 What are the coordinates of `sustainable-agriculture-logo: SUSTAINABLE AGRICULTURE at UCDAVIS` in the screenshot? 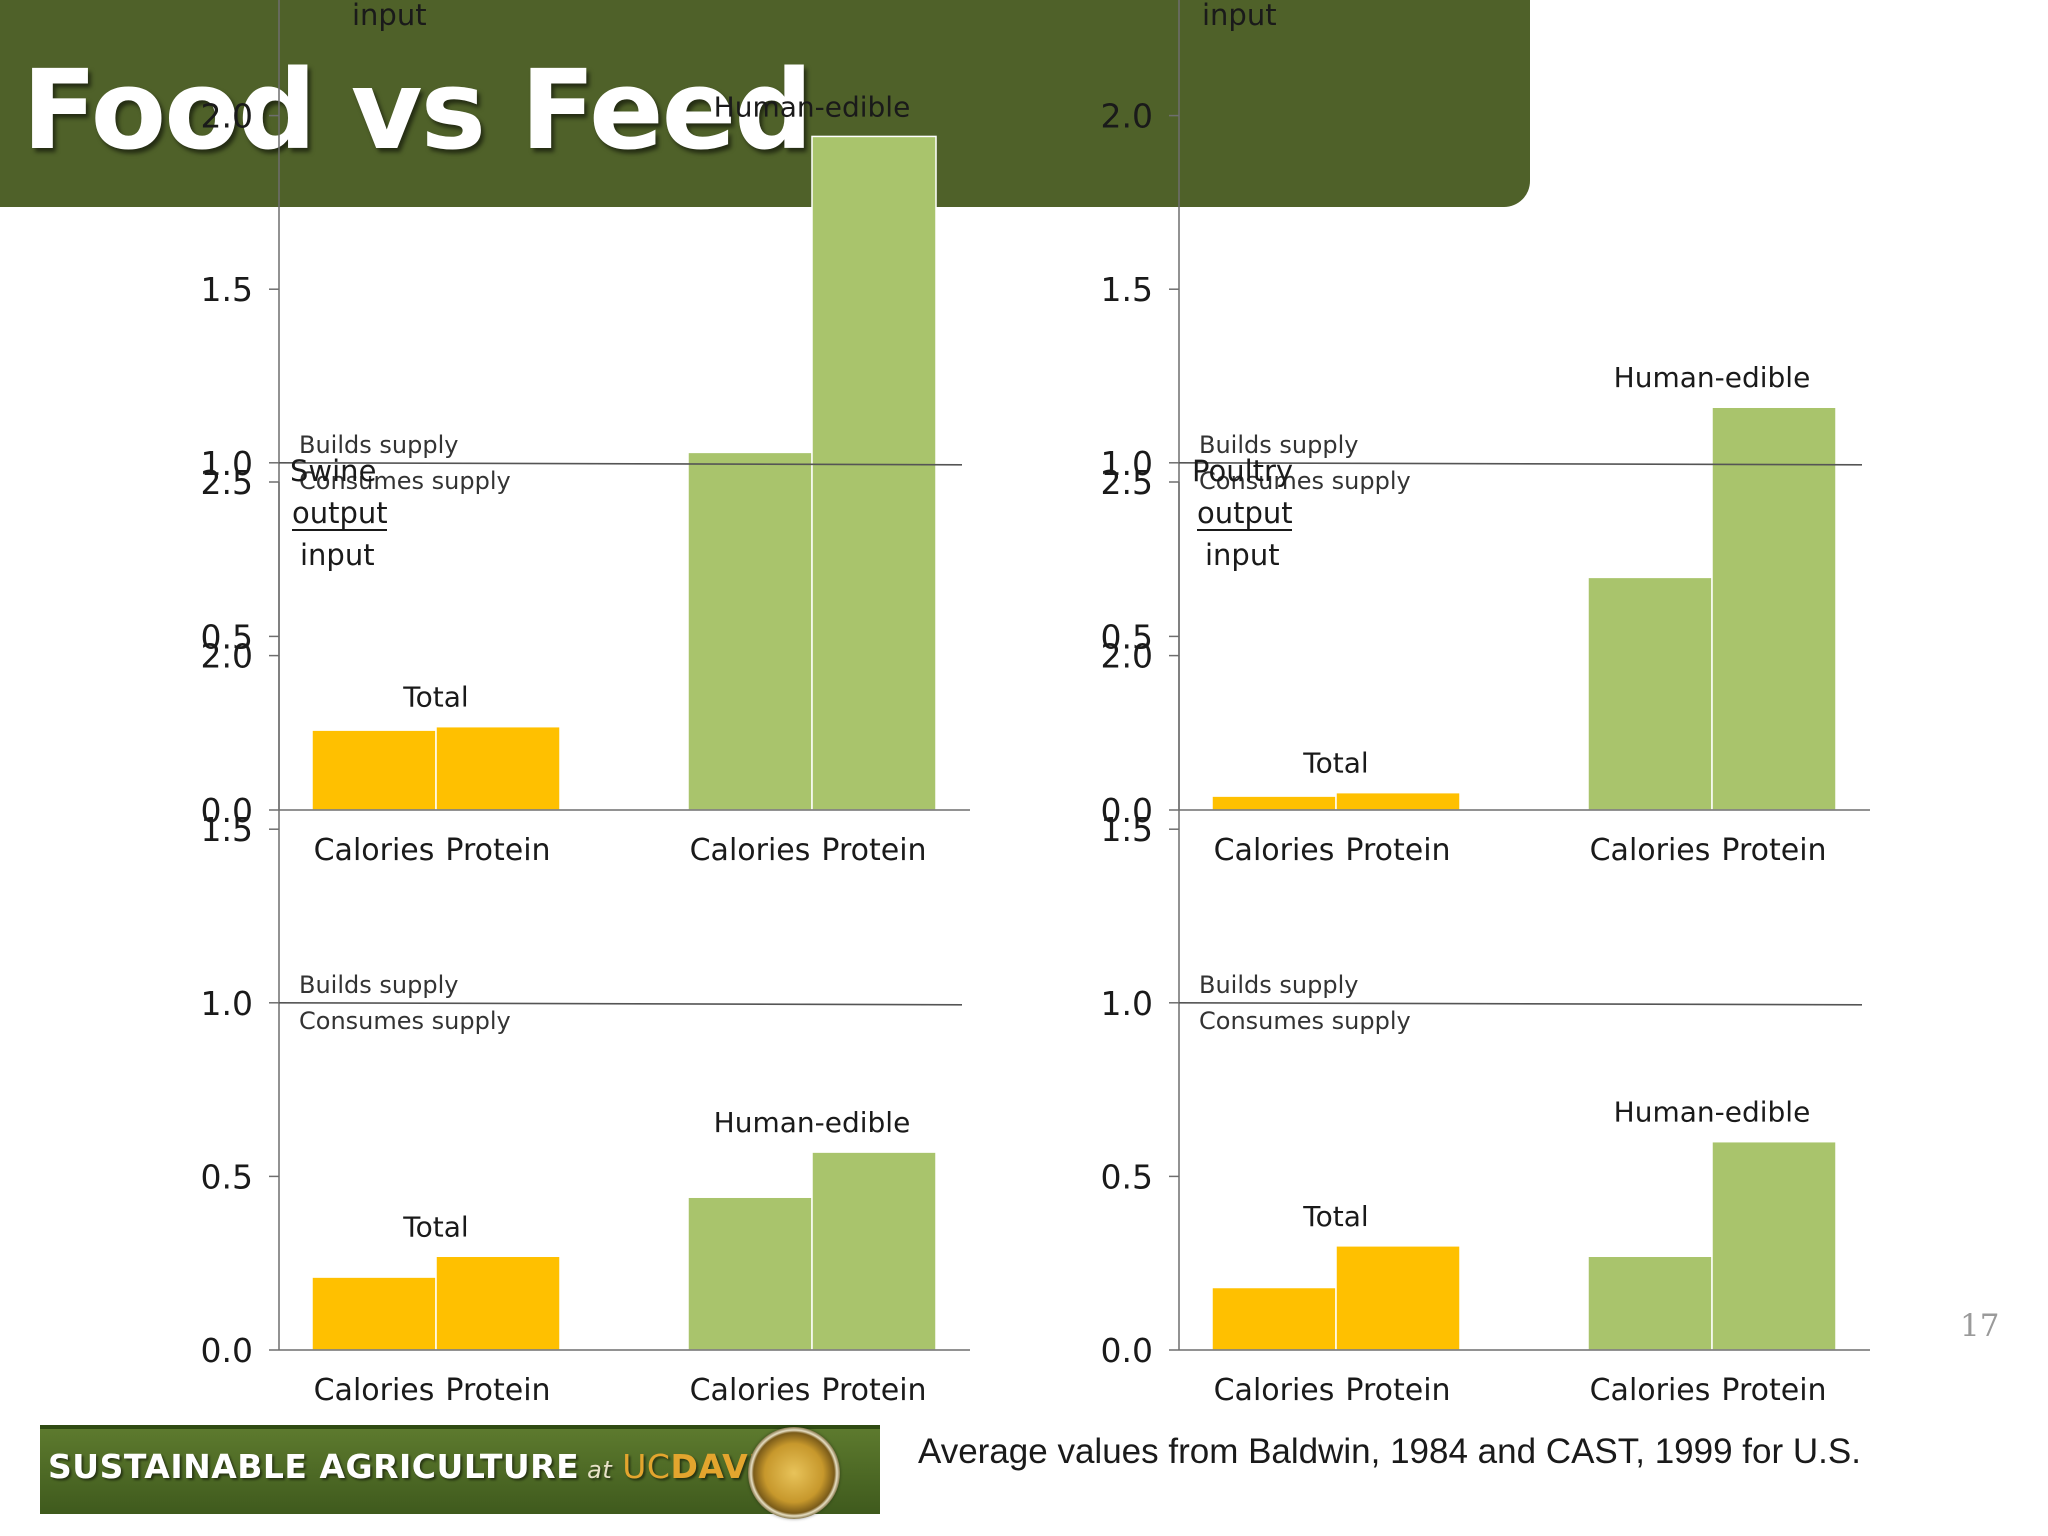 It's located at (460, 1472).